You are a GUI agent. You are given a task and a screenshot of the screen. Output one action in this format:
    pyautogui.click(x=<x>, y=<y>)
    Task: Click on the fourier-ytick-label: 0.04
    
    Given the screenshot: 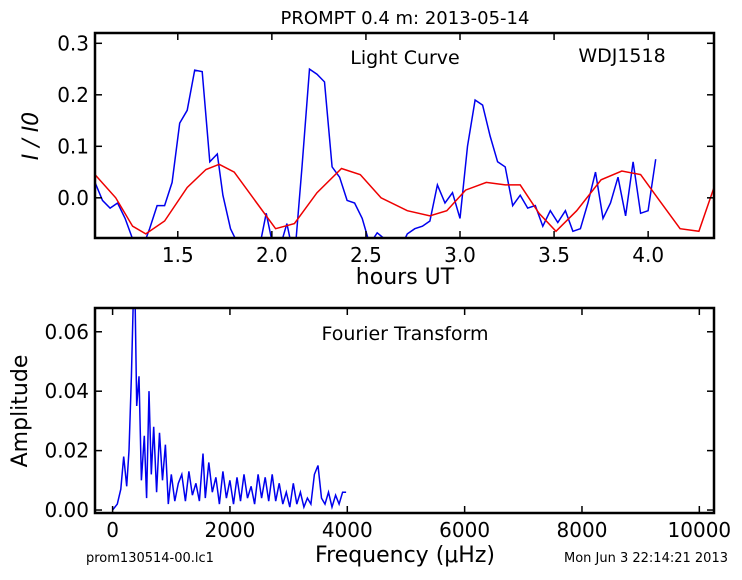 What is the action you would take?
    pyautogui.click(x=66, y=391)
    